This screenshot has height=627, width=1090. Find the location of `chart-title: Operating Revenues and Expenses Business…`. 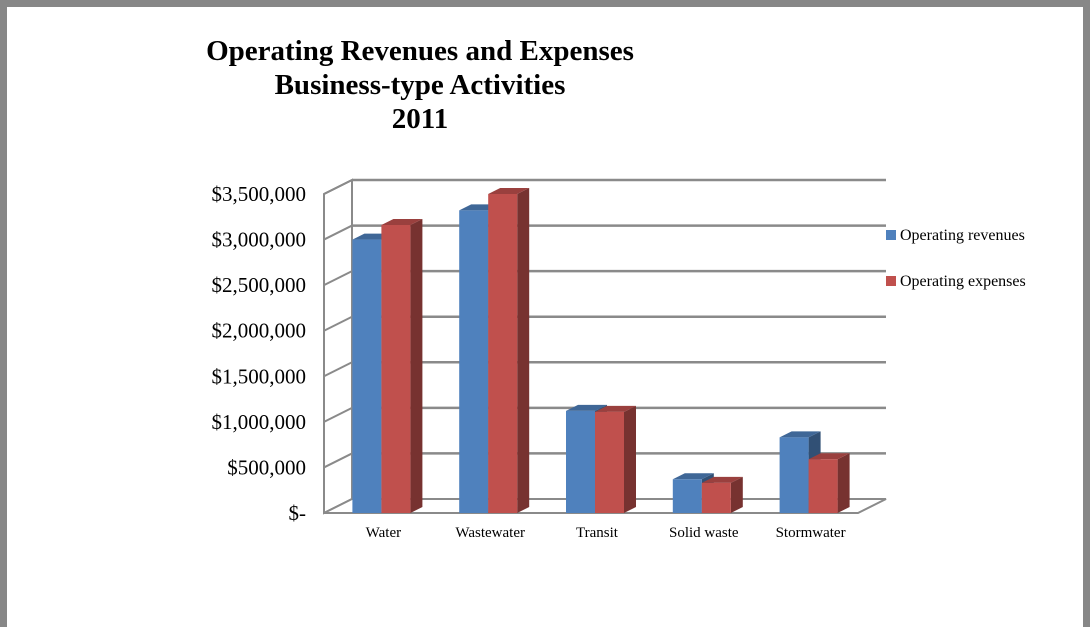

chart-title: Operating Revenues and Expenses Business… is located at coordinates (420, 85).